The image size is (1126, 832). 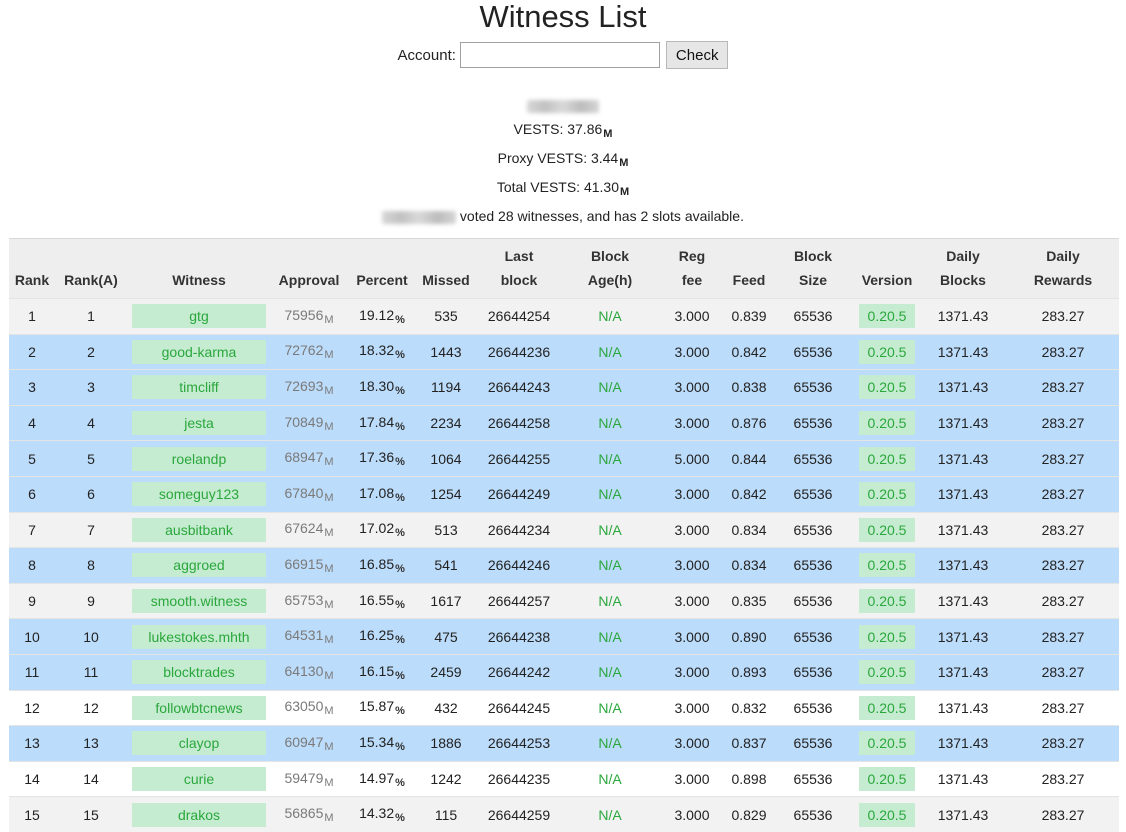 I want to click on witness-cell: timcliff, so click(x=199, y=387).